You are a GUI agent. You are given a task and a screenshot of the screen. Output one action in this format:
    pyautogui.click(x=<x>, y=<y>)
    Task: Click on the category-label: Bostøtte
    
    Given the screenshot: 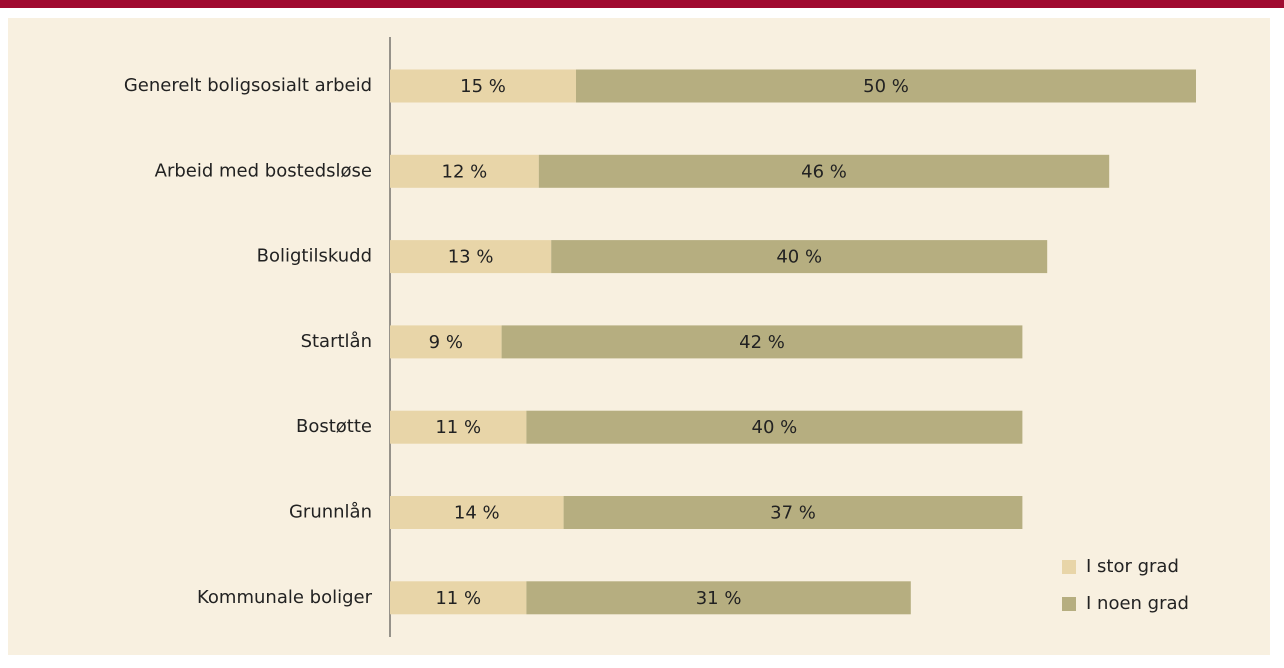 What is the action you would take?
    pyautogui.click(x=334, y=426)
    